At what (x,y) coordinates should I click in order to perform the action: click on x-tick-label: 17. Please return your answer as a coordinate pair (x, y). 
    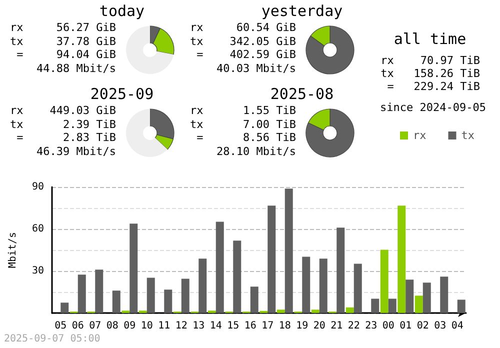
    Looking at the image, I should click on (268, 326).